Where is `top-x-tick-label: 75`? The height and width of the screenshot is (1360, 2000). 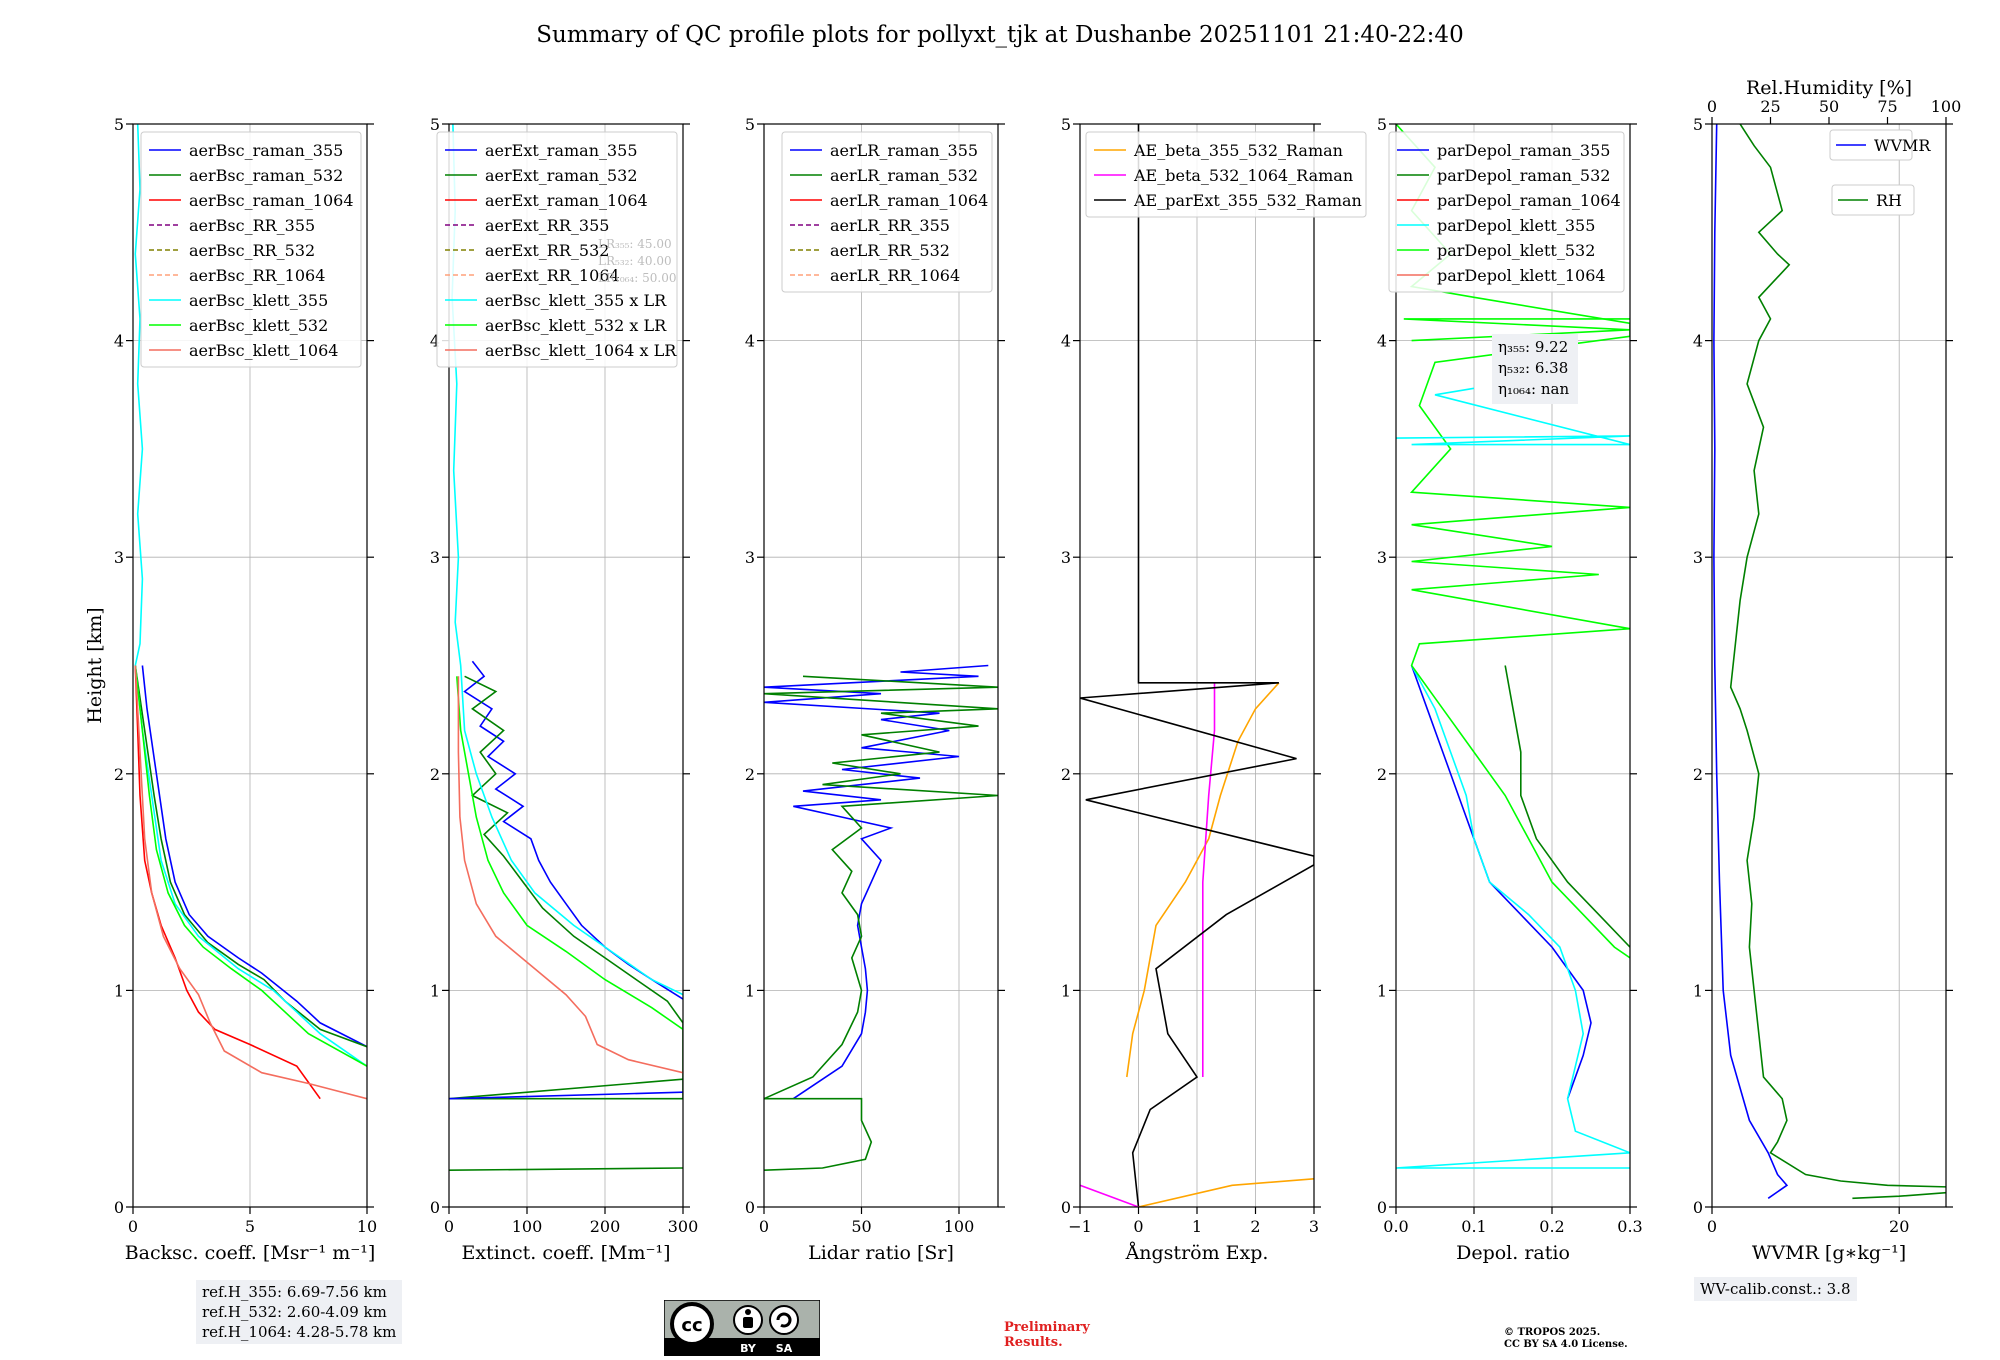
top-x-tick-label: 75 is located at coordinates (1887, 106).